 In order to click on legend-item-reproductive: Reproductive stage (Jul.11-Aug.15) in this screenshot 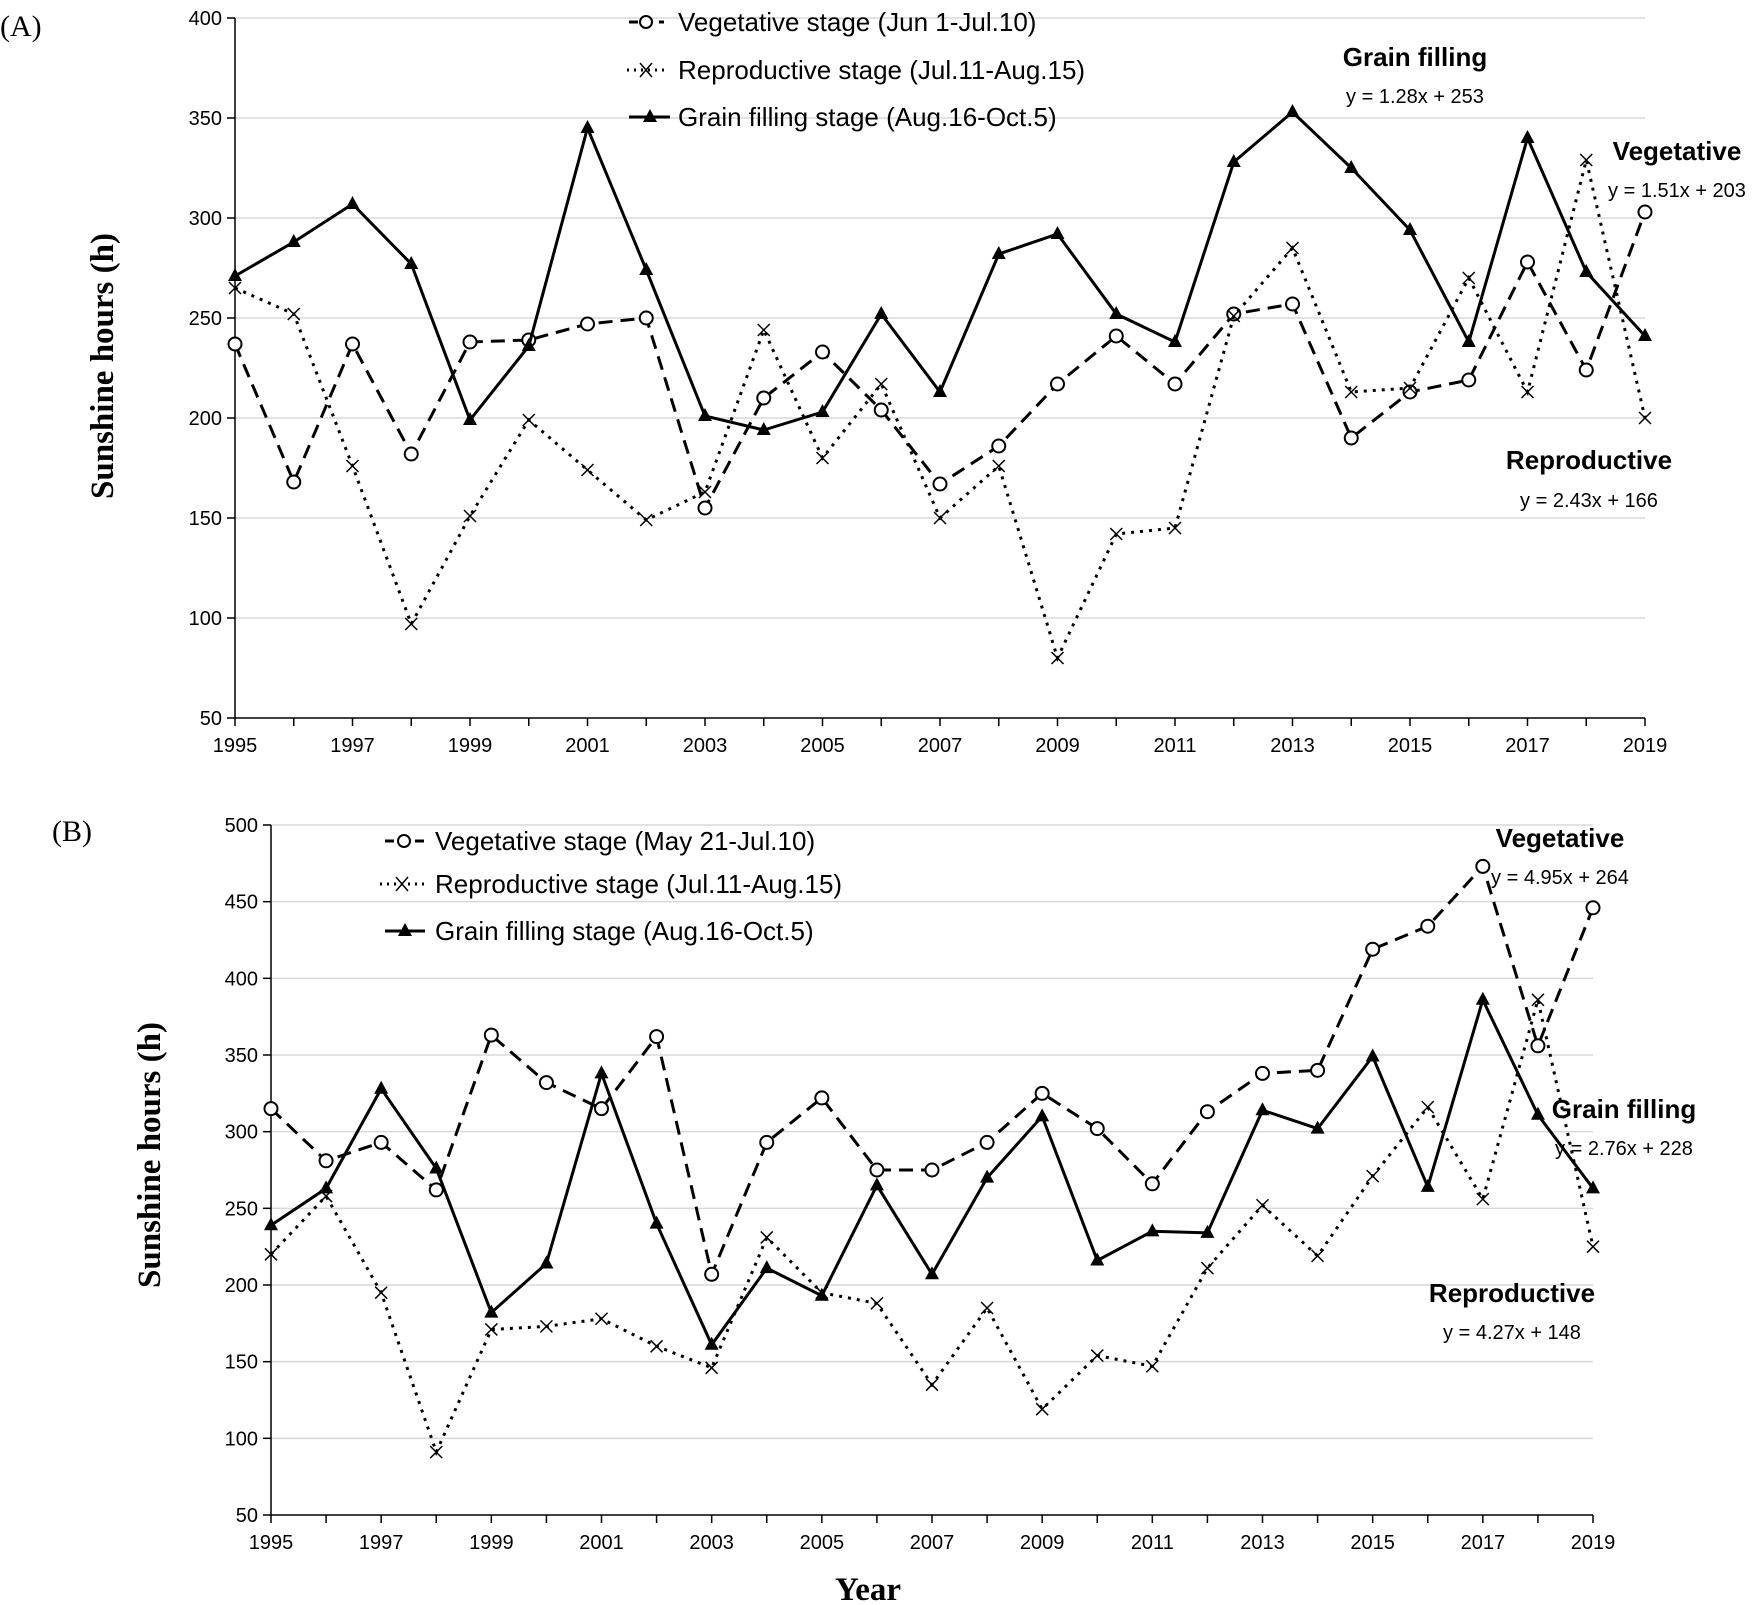, I will do `click(611, 884)`.